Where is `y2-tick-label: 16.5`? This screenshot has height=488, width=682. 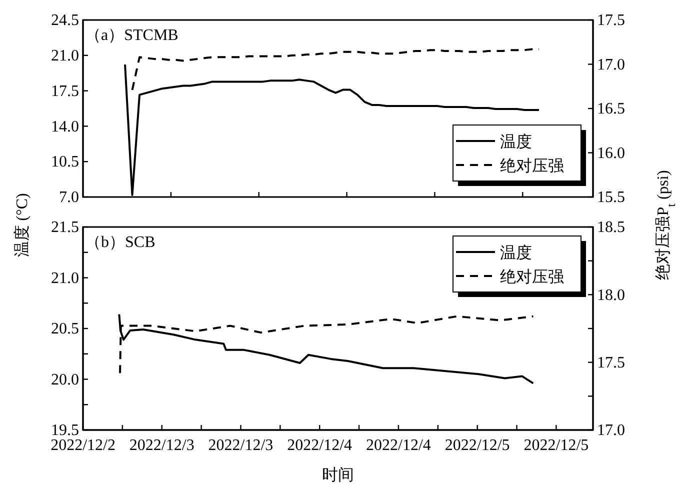
y2-tick-label: 16.5 is located at coordinates (611, 109).